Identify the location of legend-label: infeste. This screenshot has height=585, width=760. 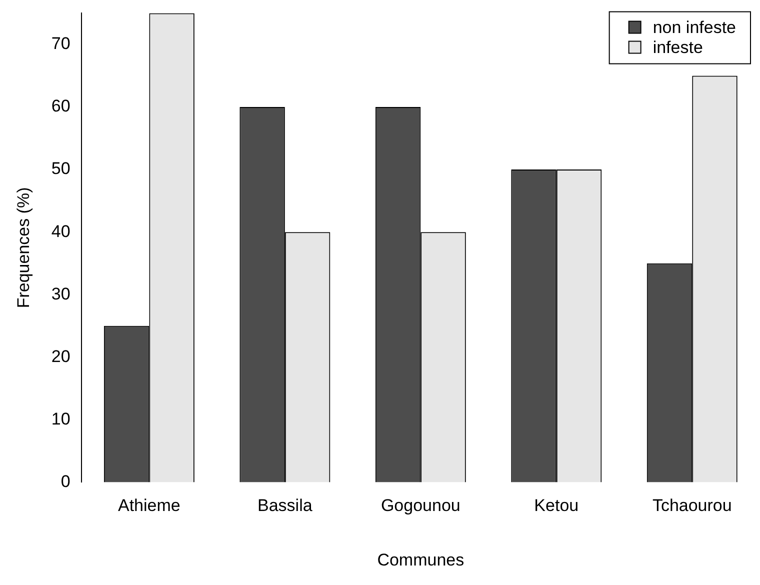
(677, 47).